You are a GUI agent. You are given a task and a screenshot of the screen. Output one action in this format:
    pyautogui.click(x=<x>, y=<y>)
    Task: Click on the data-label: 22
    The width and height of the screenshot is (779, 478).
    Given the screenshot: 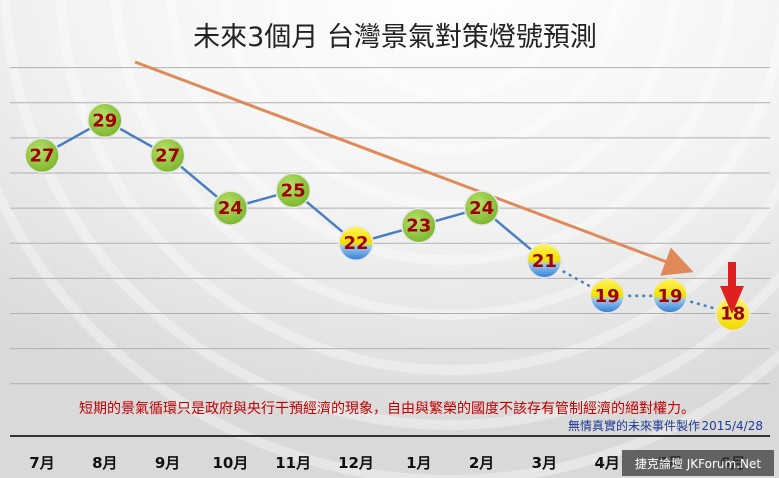 What is the action you would take?
    pyautogui.click(x=355, y=243)
    